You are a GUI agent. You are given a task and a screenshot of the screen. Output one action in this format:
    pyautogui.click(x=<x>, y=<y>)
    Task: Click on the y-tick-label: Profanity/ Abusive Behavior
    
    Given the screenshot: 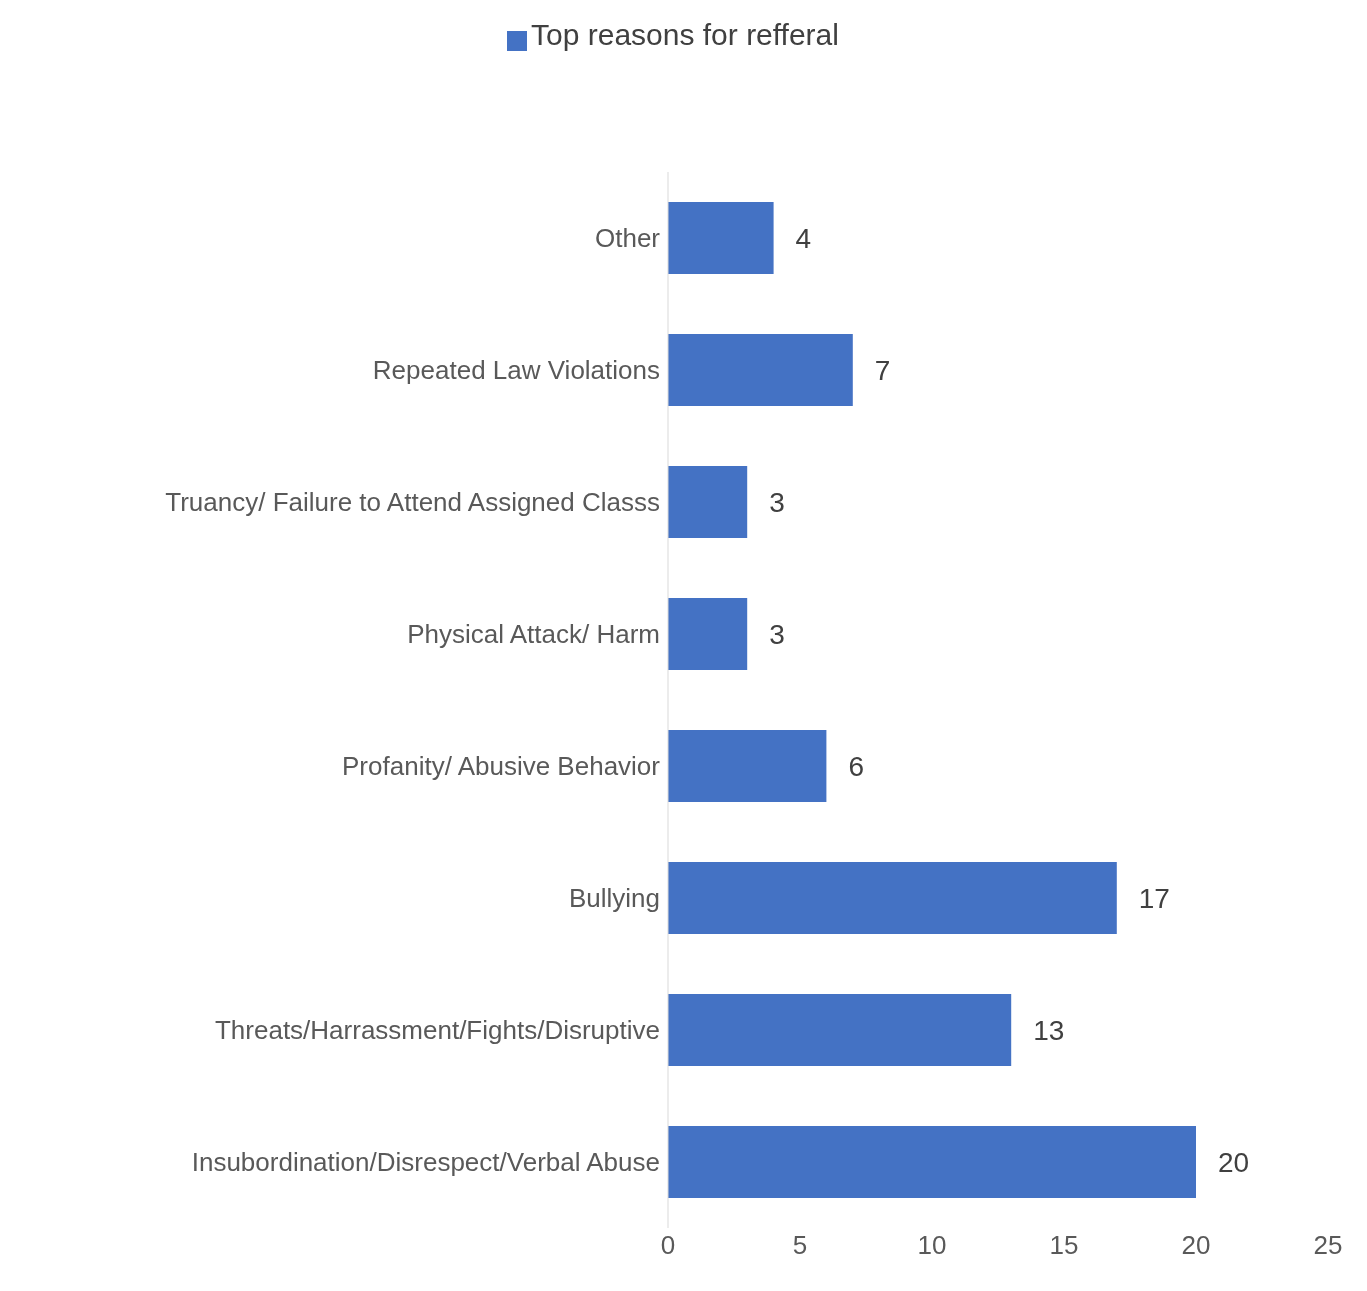 What is the action you would take?
    pyautogui.click(x=501, y=766)
    